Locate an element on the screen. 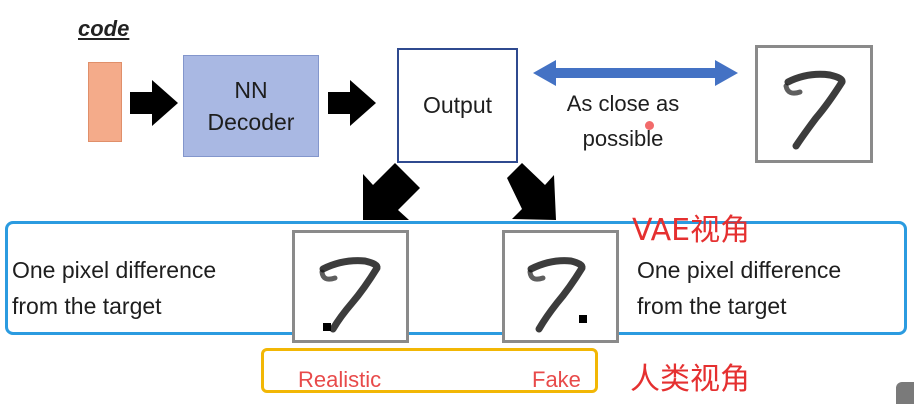 The width and height of the screenshot is (914, 404). close-line1: As close as is located at coordinates (623, 103).